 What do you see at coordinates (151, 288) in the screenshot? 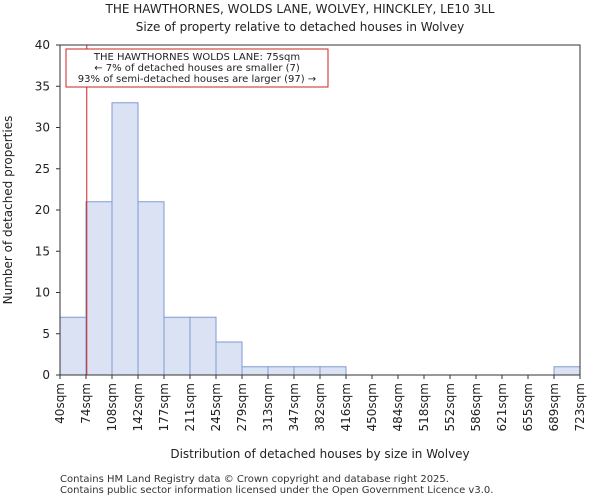
I see `bar-142sqm` at bounding box center [151, 288].